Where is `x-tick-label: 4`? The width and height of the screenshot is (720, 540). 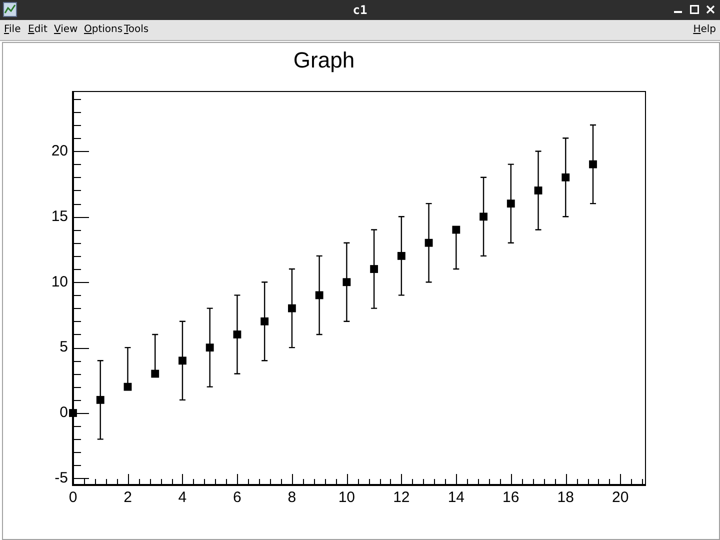 x-tick-label: 4 is located at coordinates (182, 497).